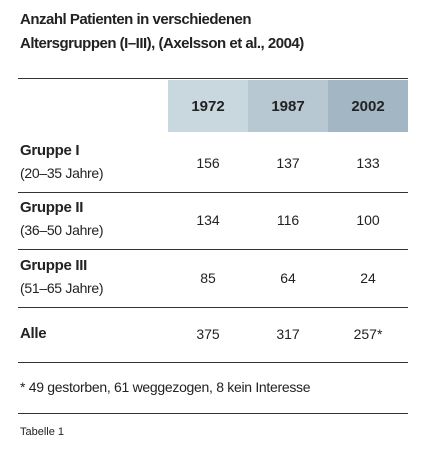 Image resolution: width=424 pixels, height=453 pixels. Describe the element at coordinates (368, 163) in the screenshot. I see `cell-value: 133` at that location.